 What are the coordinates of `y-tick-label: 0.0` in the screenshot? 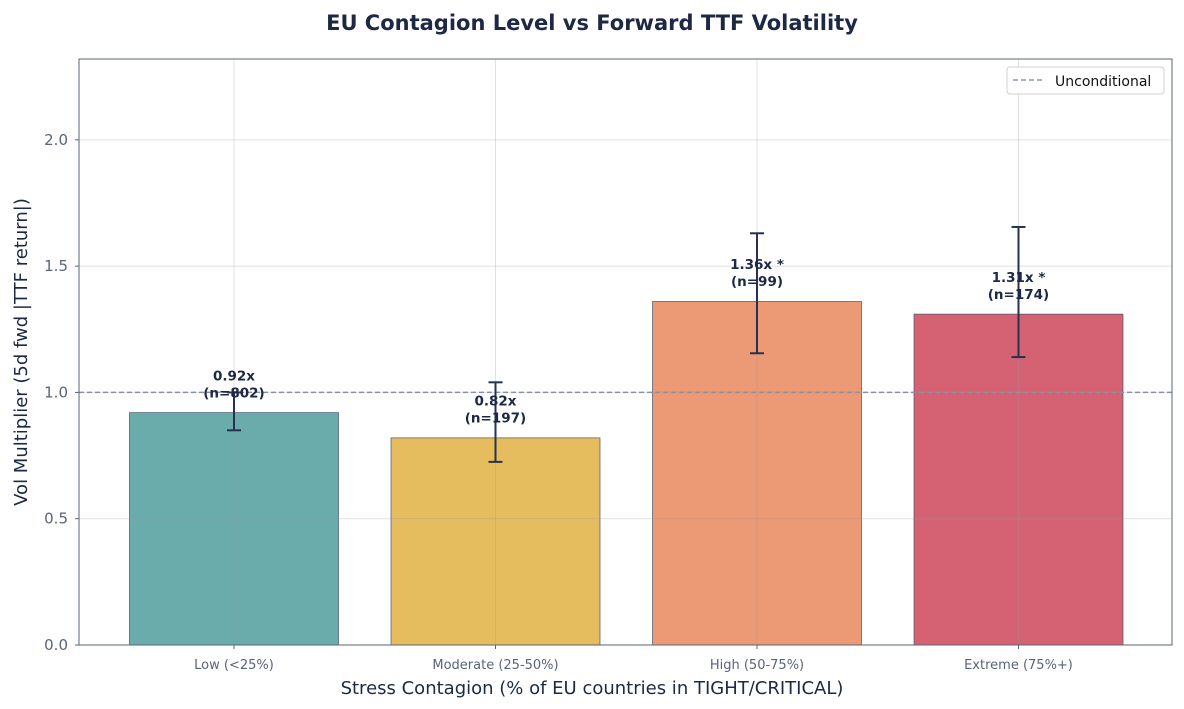 It's located at (56, 645).